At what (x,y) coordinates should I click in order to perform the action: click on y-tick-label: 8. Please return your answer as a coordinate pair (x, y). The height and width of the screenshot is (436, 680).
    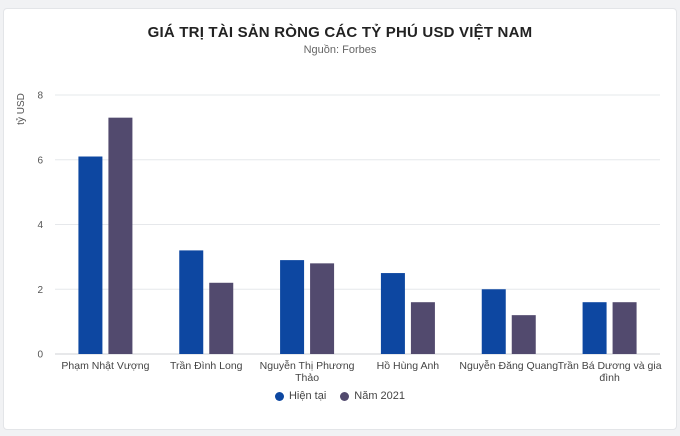
    Looking at the image, I should click on (40, 96).